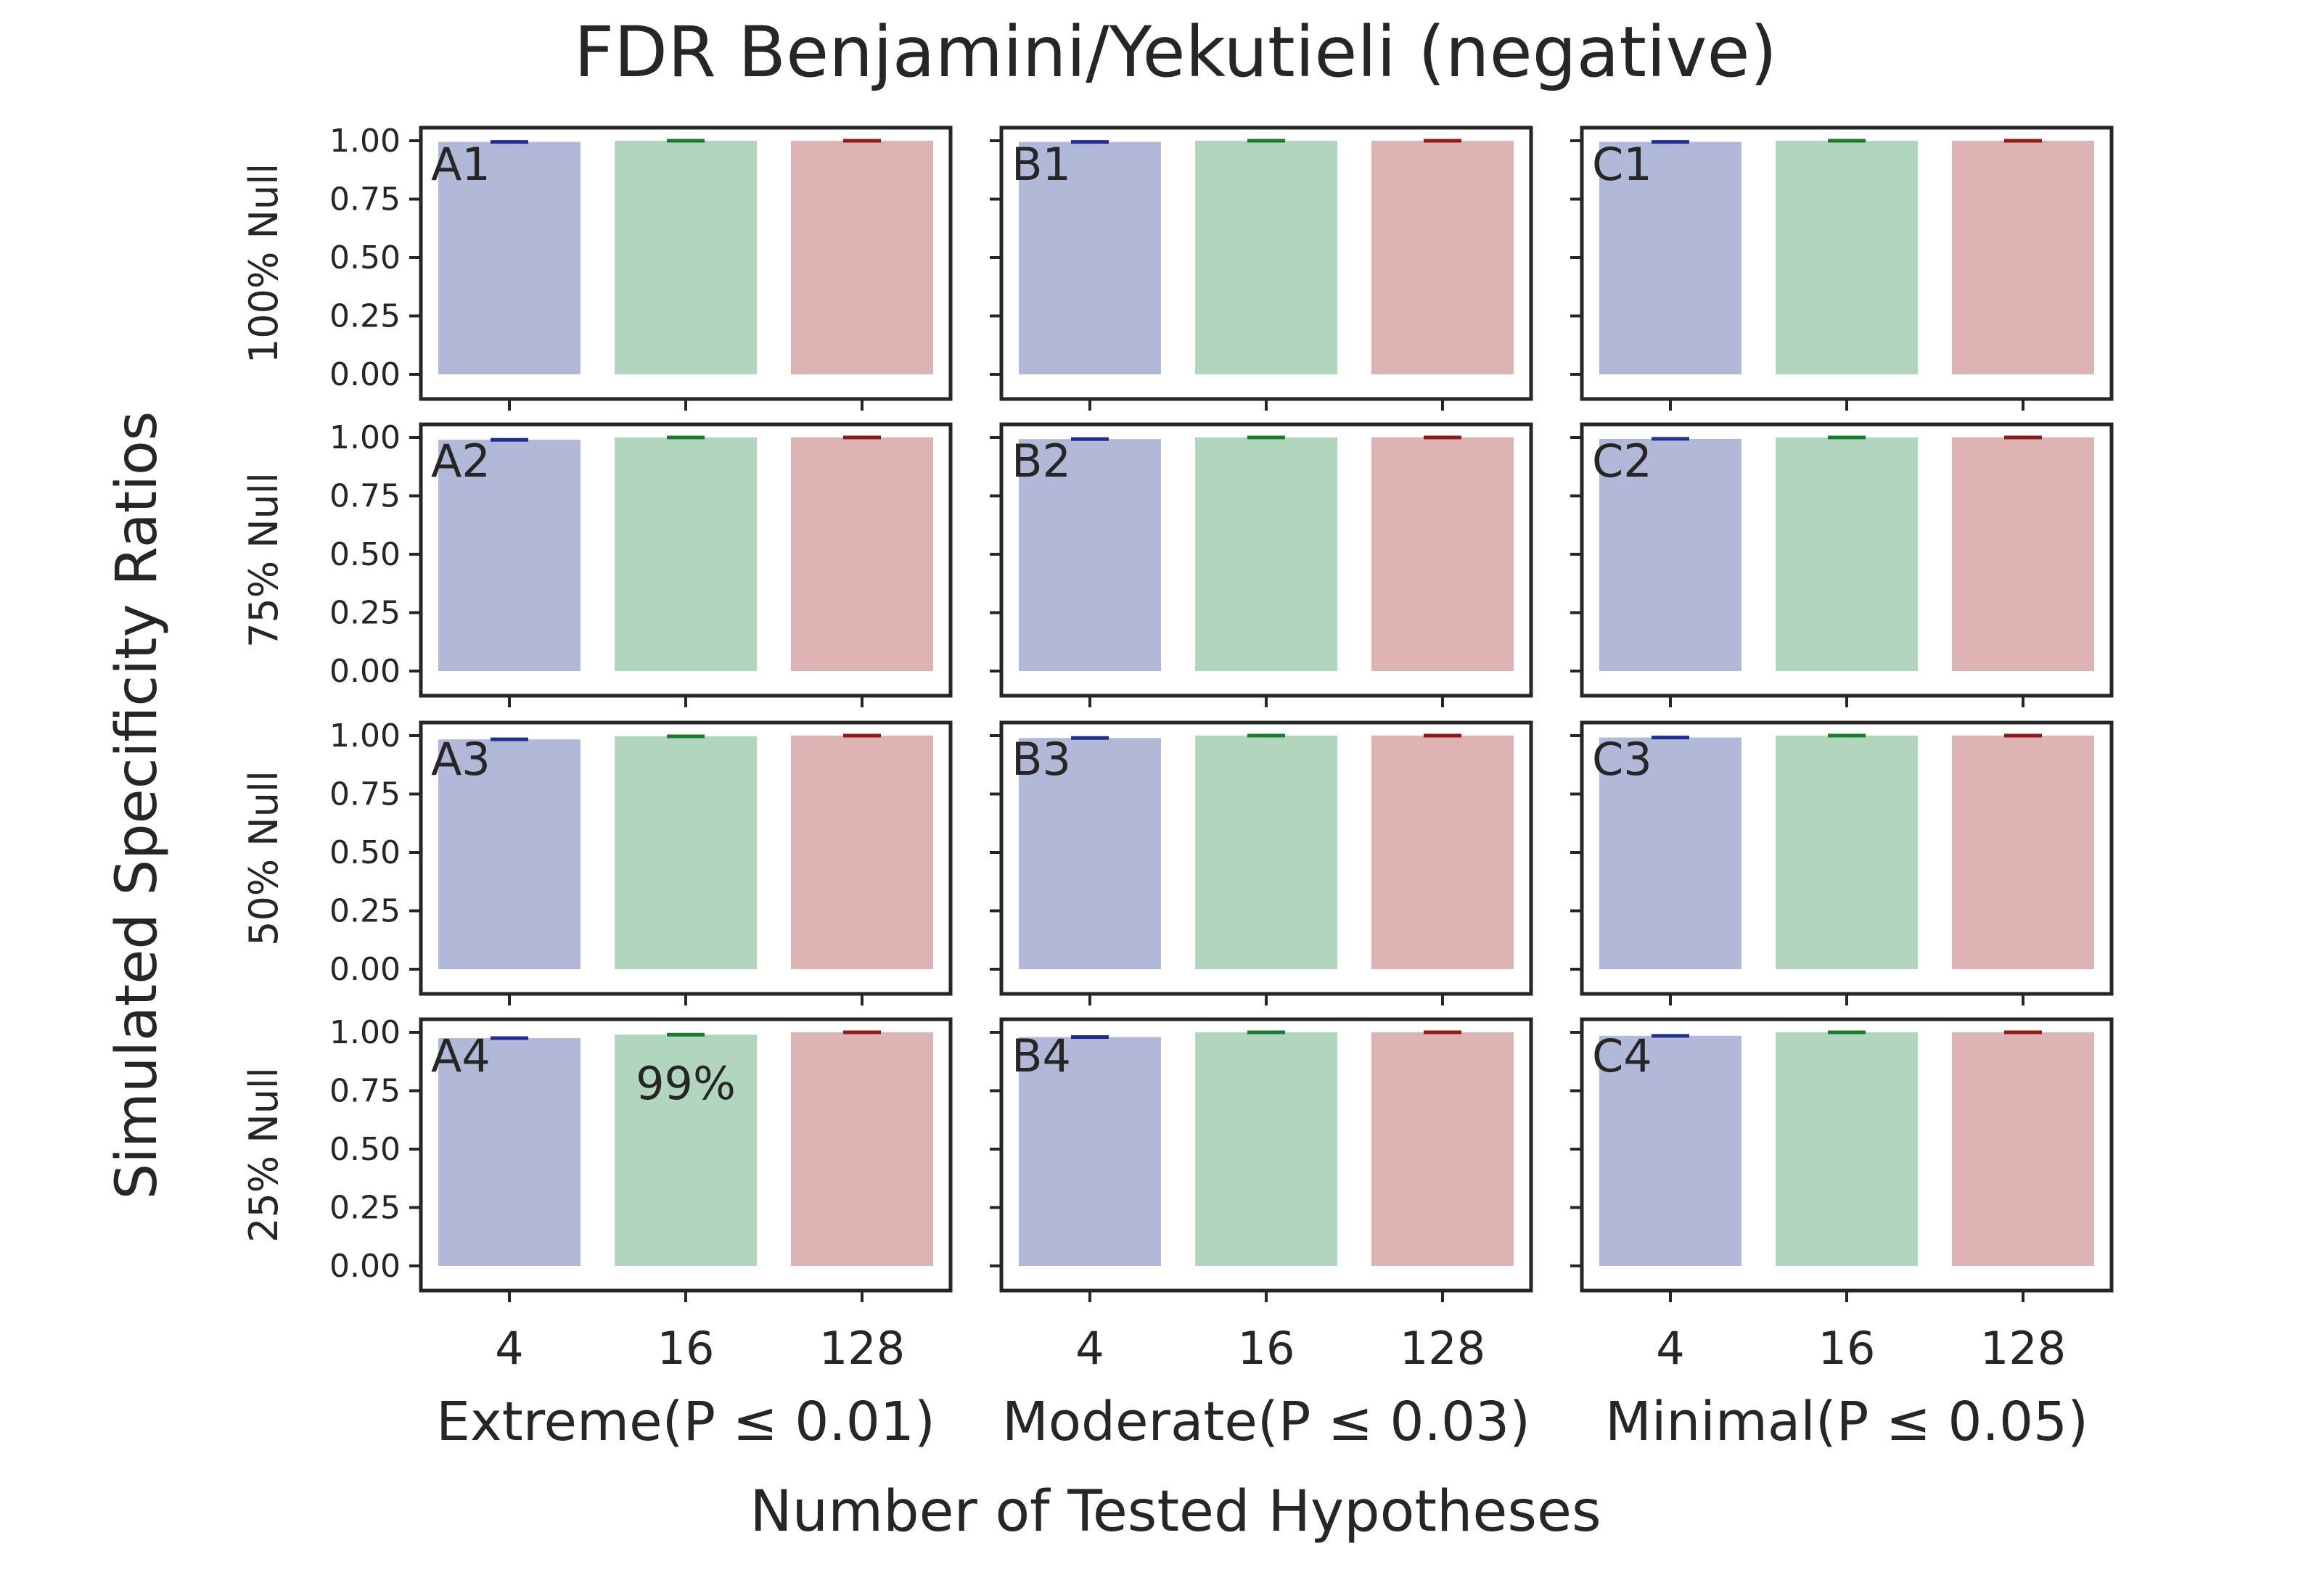 The image size is (2322, 1596). What do you see at coordinates (264, 858) in the screenshot?
I see `row-label: 50% Null` at bounding box center [264, 858].